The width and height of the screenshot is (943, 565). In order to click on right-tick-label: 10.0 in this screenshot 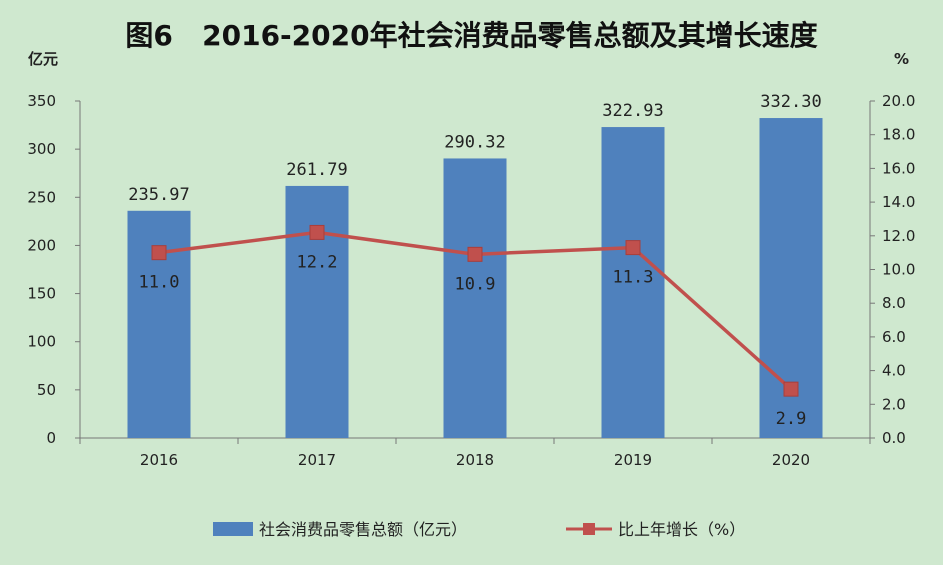, I will do `click(898, 270)`.